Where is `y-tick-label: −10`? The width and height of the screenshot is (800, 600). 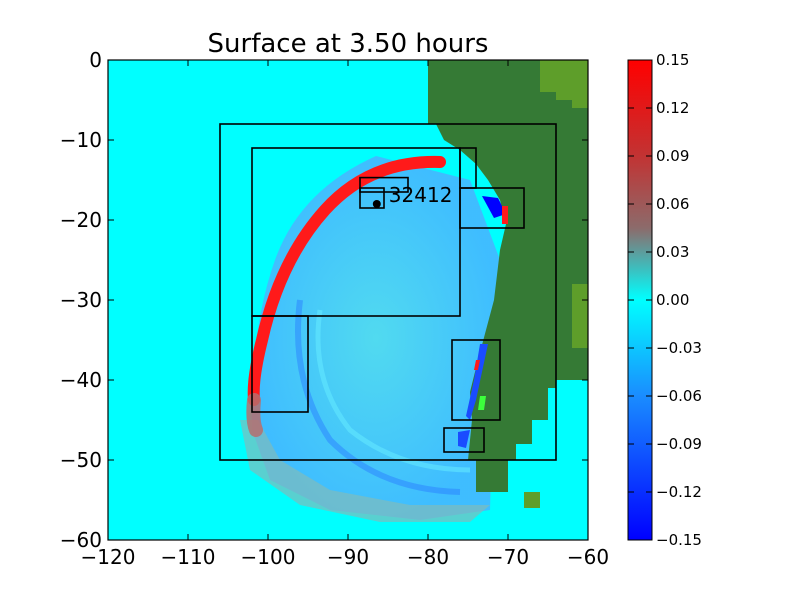
y-tick-label: −10 is located at coordinates (81, 140).